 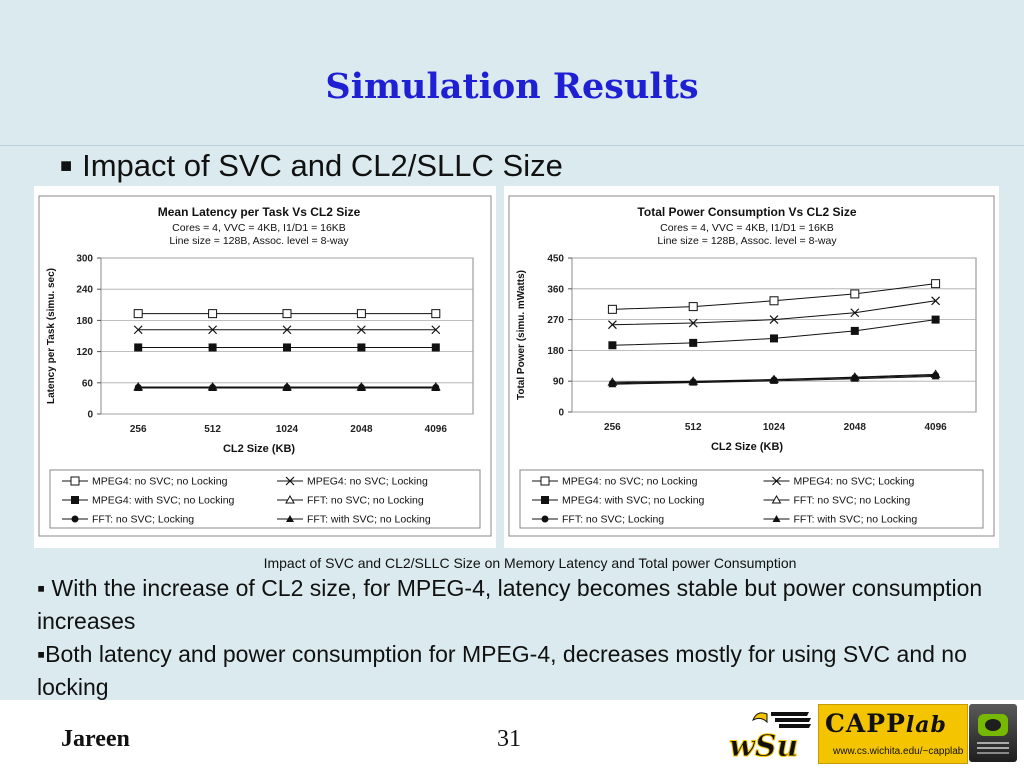 I want to click on wsu-logo: wSu, so click(x=770, y=737).